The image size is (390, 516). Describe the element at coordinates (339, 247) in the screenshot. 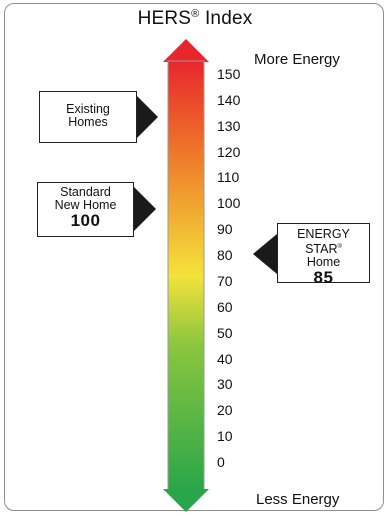

I see `energy-star-registered-mark: ®` at that location.